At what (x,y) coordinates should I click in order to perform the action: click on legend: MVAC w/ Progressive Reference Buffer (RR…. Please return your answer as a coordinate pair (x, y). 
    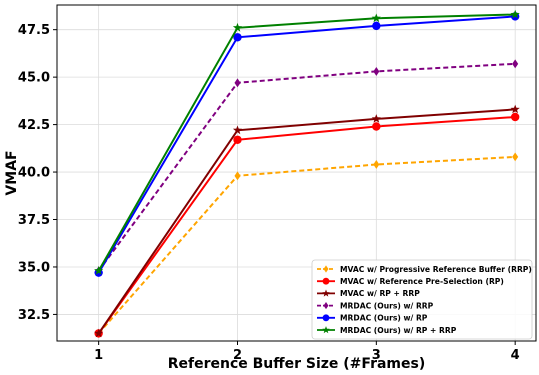
    Looking at the image, I should click on (422, 299).